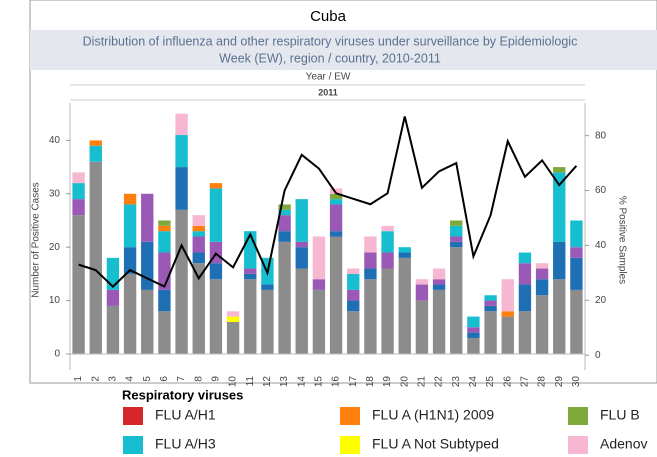 This screenshot has width=657, height=457. Describe the element at coordinates (164, 379) in the screenshot. I see `x-tick-label: 6` at that location.